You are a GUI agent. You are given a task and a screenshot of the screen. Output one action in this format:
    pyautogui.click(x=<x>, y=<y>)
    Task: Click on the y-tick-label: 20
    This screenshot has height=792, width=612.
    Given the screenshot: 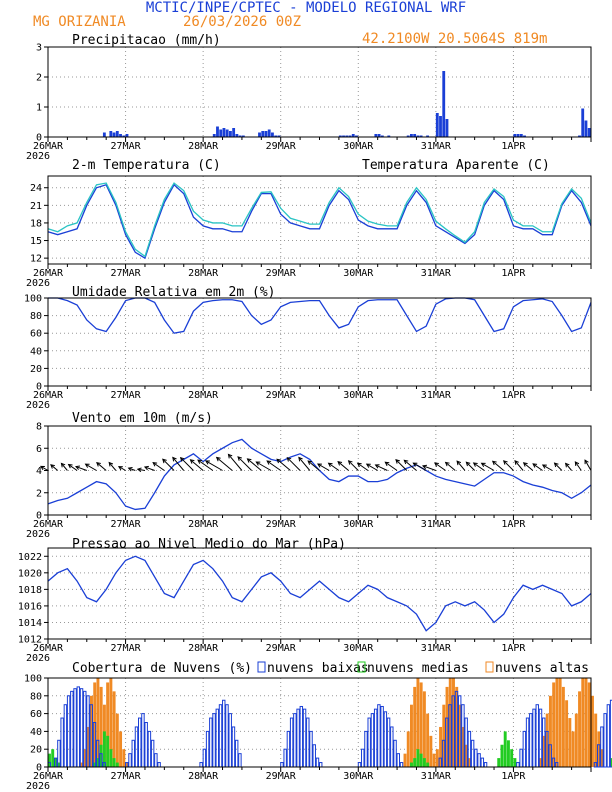 What is the action you would take?
    pyautogui.click(x=36, y=750)
    